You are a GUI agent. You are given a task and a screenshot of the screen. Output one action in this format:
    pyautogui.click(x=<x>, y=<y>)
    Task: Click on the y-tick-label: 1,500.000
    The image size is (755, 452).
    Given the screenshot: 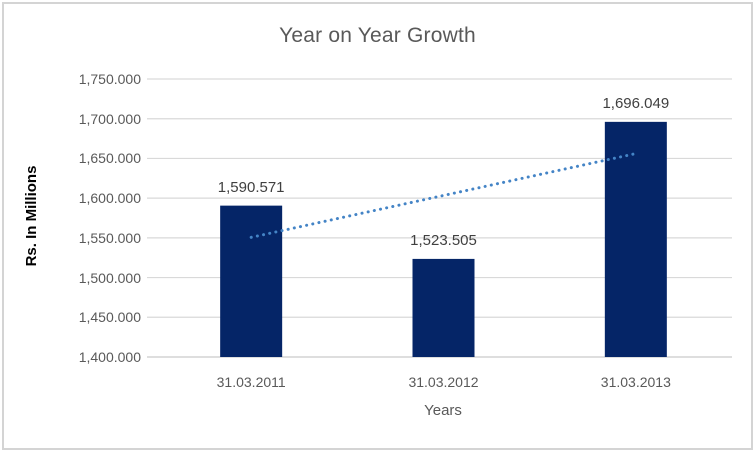 What is the action you would take?
    pyautogui.click(x=109, y=277)
    